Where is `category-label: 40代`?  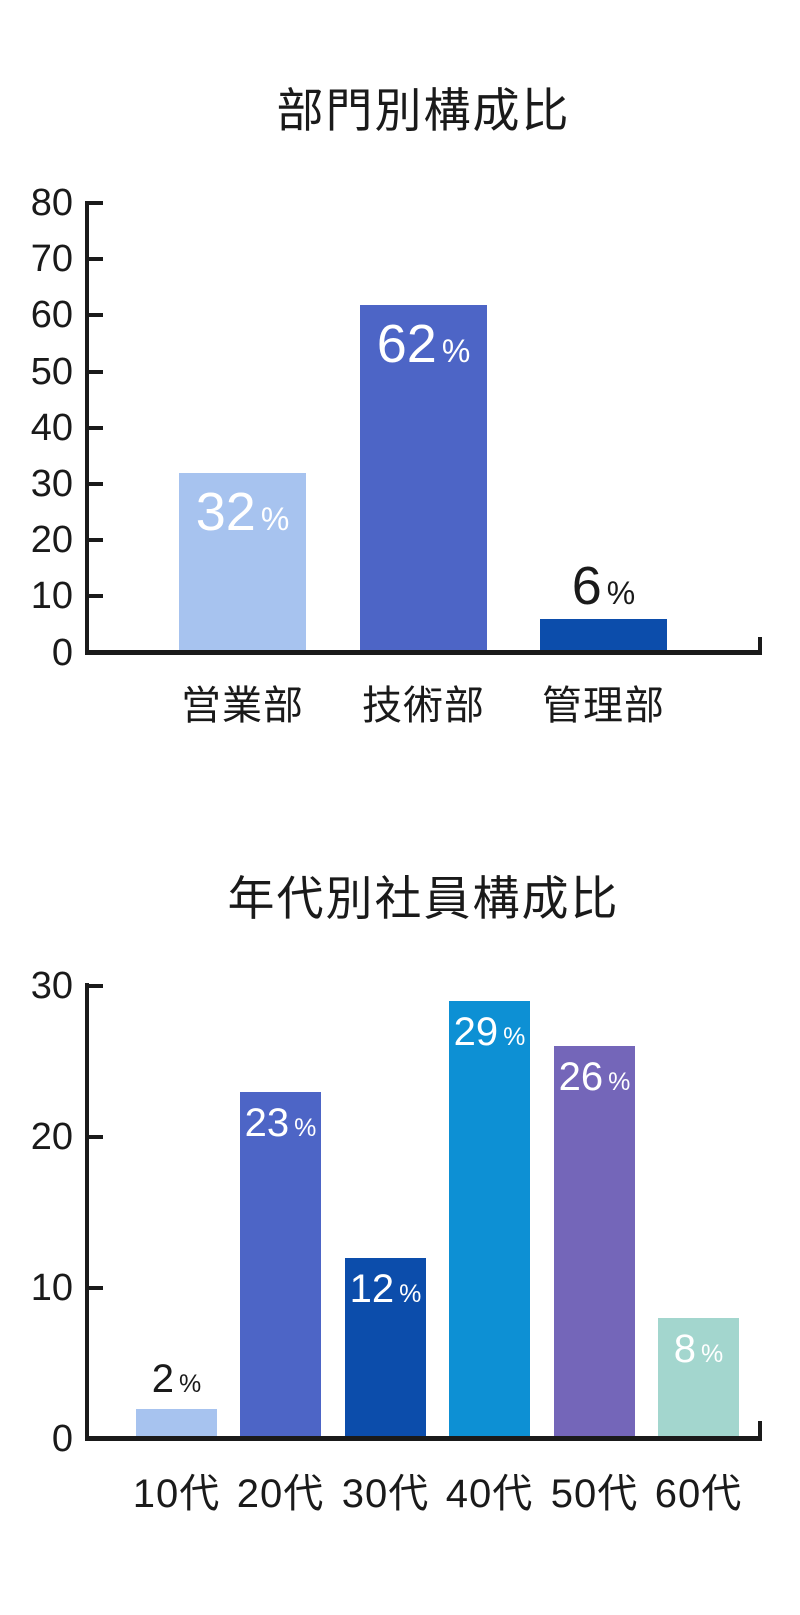
category-label: 40代 is located at coordinates (489, 1494).